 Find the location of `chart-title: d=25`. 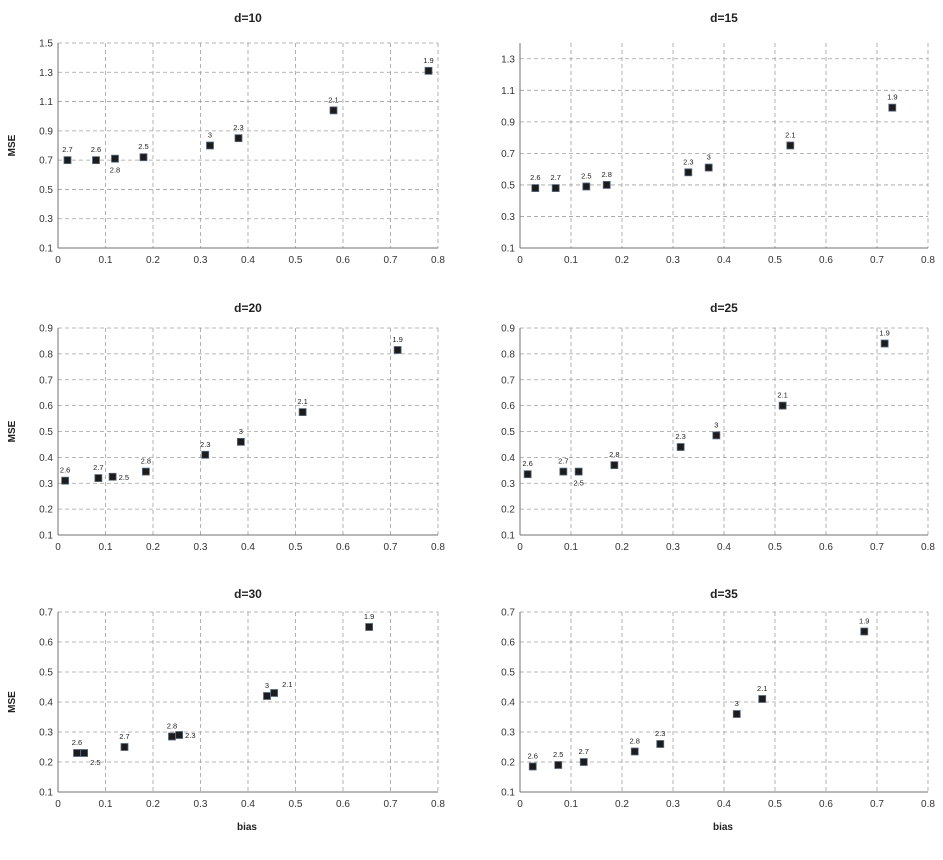

chart-title: d=25 is located at coordinates (724, 308).